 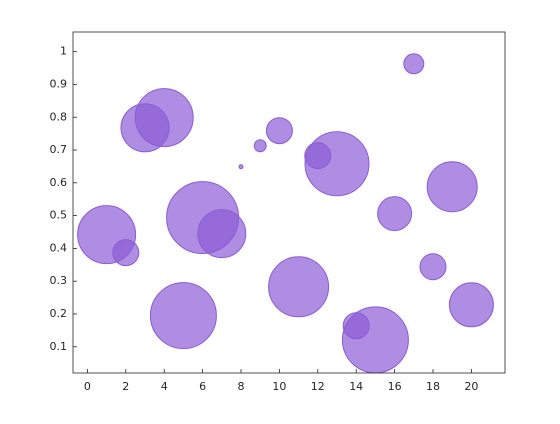 I want to click on y-tick-label: 0.9, so click(x=59, y=83).